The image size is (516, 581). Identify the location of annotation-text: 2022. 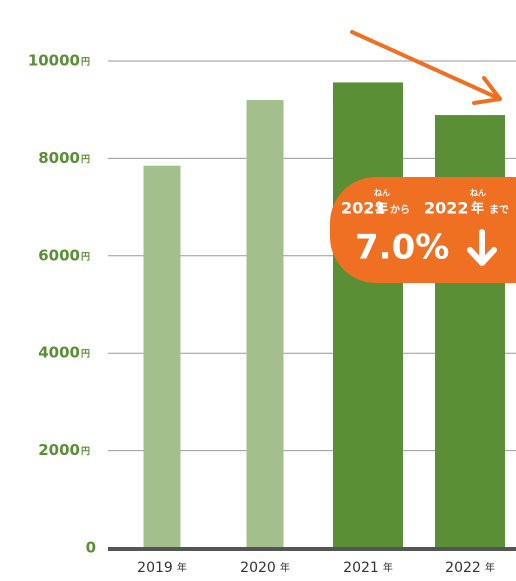
(446, 208).